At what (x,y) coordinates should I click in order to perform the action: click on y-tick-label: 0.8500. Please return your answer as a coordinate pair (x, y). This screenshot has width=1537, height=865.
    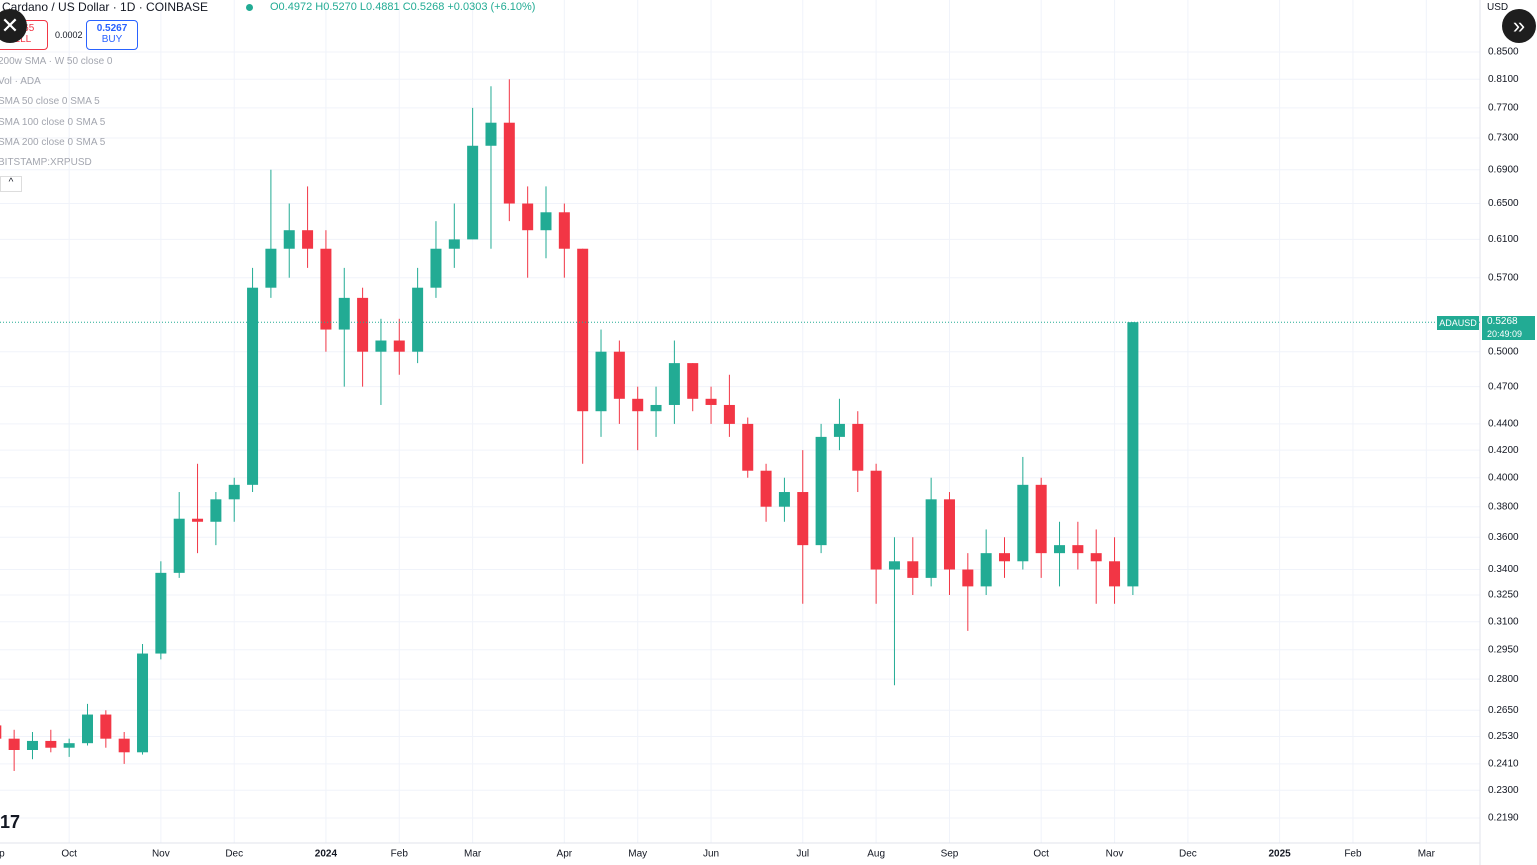
    Looking at the image, I should click on (1503, 52).